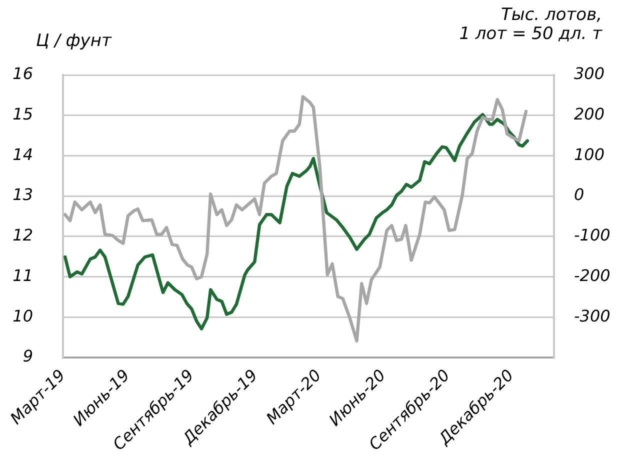 Image resolution: width=622 pixels, height=458 pixels. I want to click on y-tick-label: 11, so click(22, 275).